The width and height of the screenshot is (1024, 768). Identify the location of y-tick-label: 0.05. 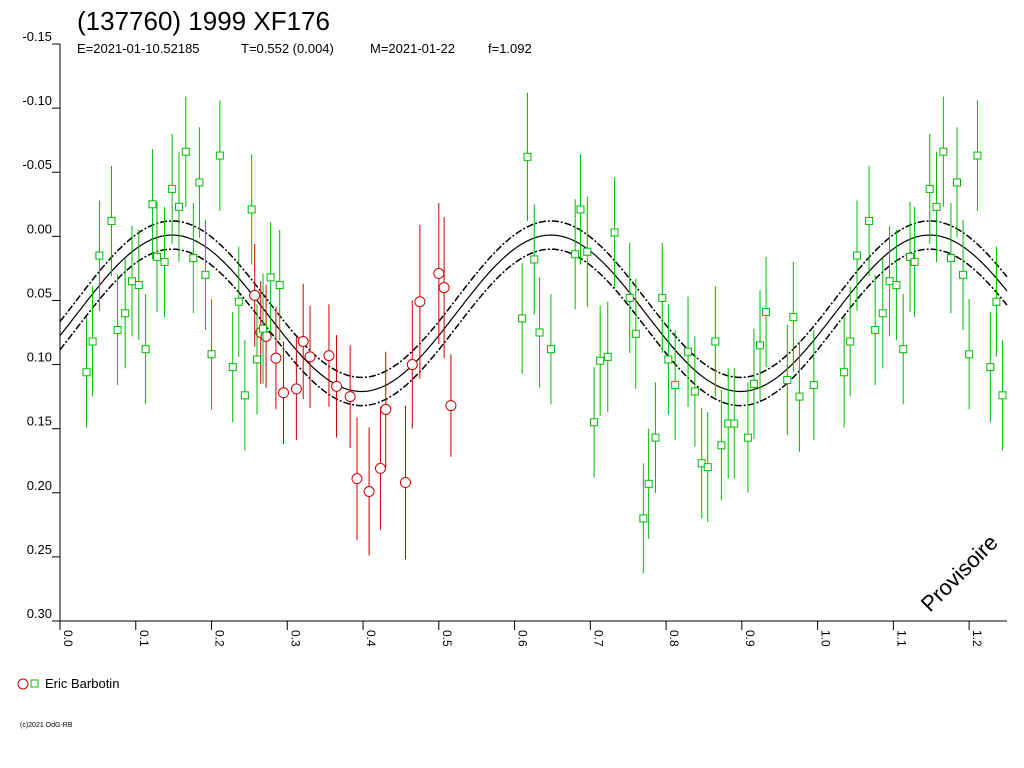
(39, 292).